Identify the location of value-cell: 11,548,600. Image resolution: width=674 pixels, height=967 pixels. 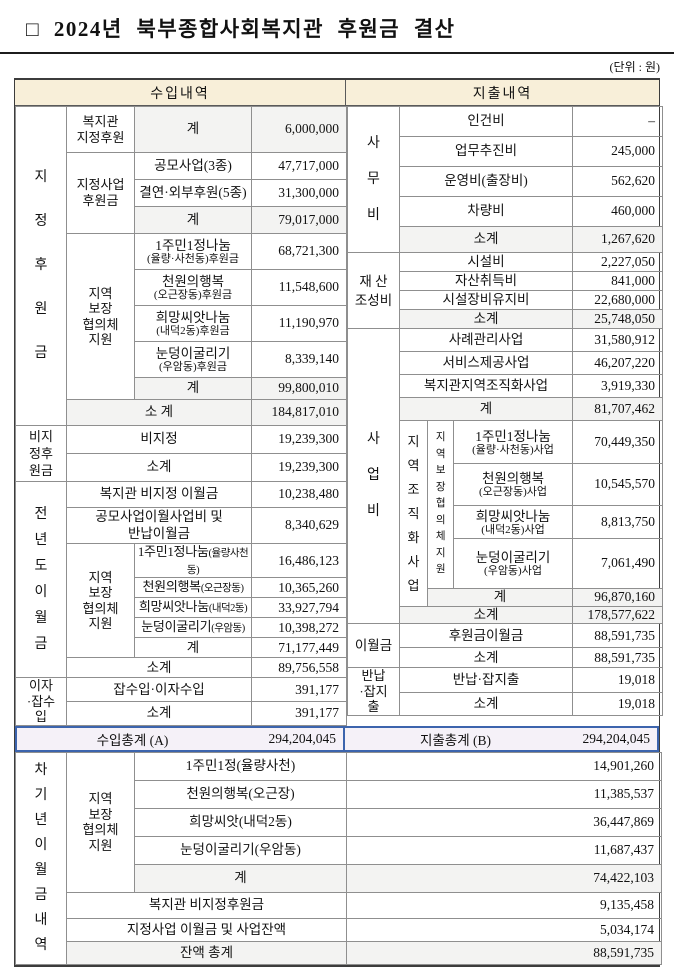
(299, 287).